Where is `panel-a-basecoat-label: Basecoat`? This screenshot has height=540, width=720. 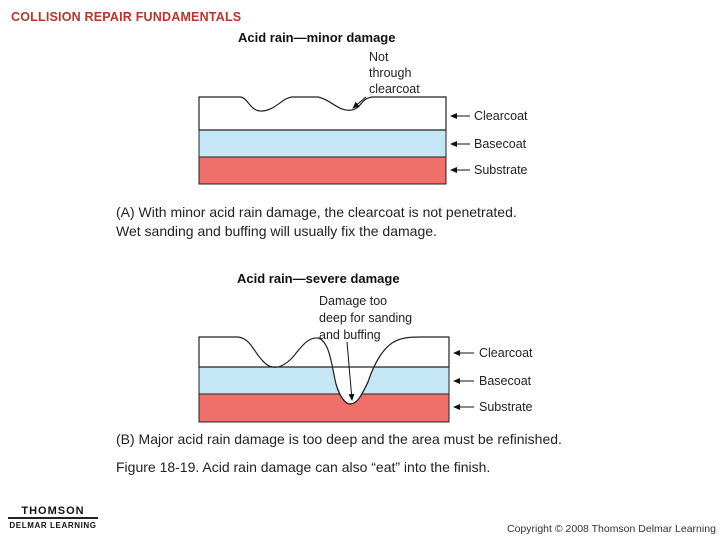 panel-a-basecoat-label: Basecoat is located at coordinates (500, 144).